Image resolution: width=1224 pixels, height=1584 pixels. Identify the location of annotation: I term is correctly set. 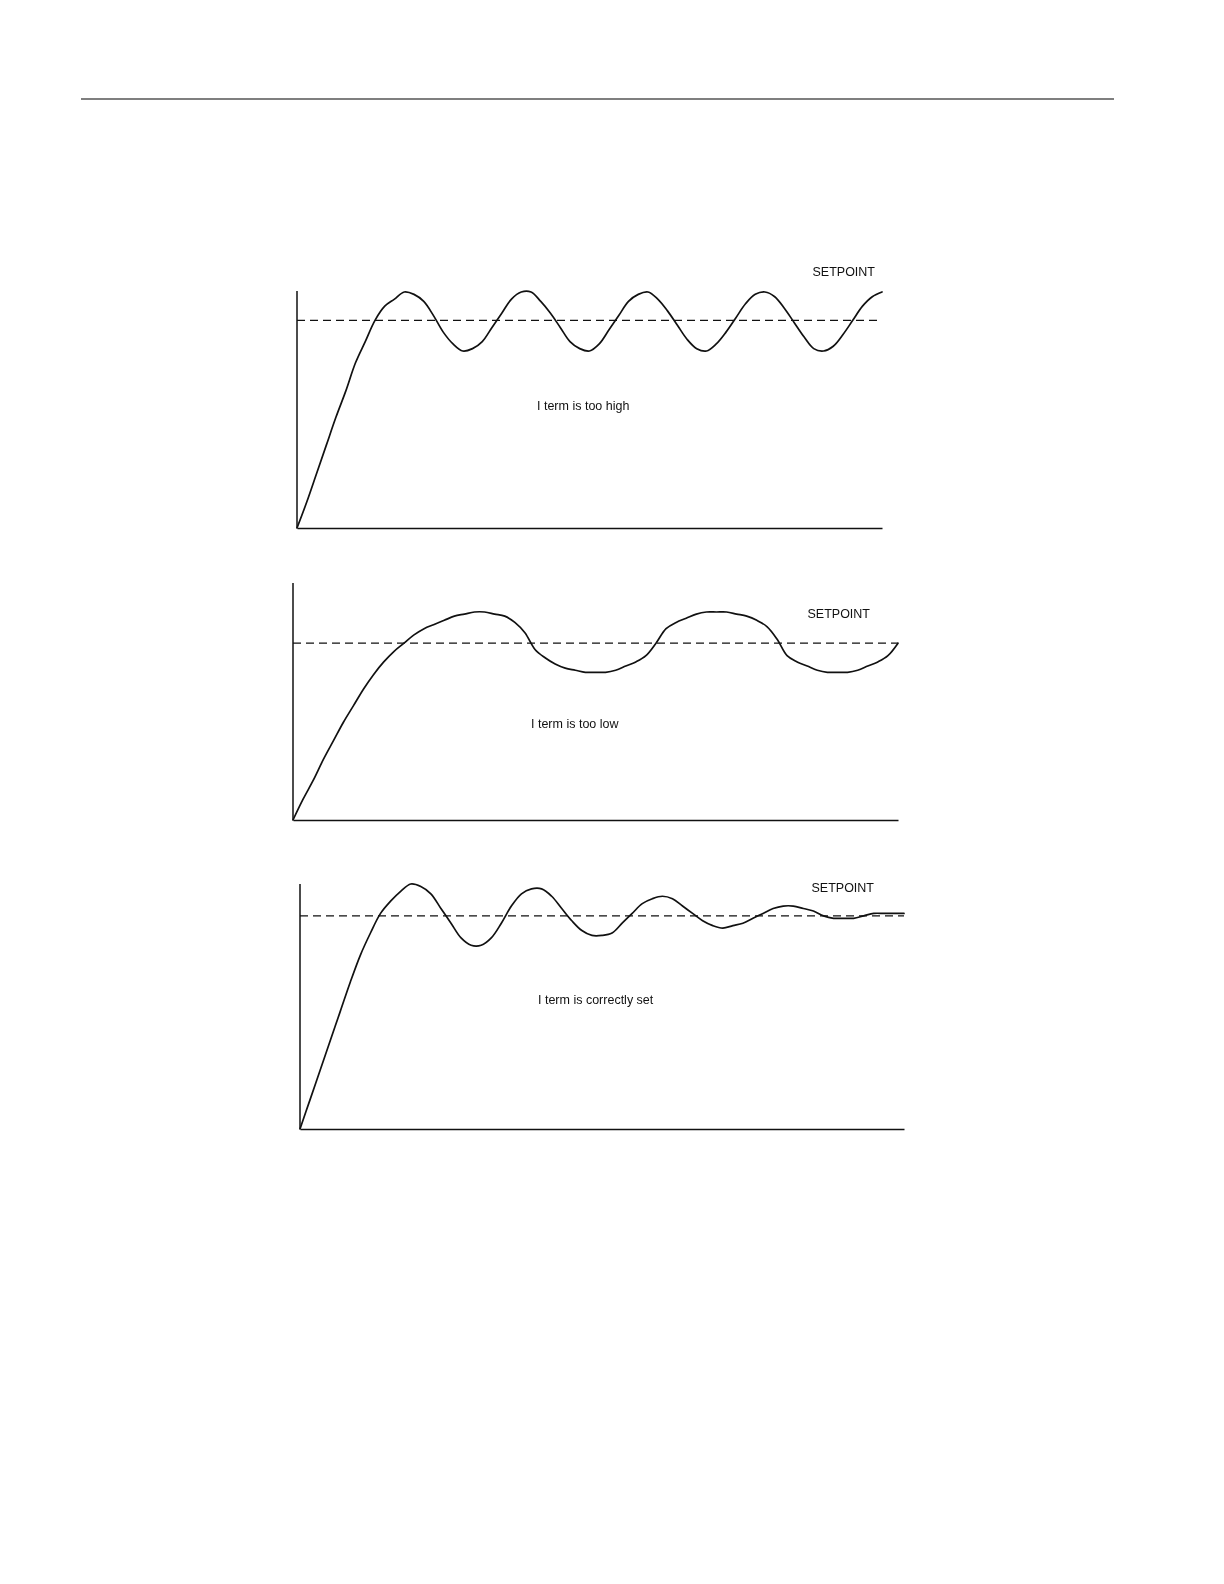
(596, 1000).